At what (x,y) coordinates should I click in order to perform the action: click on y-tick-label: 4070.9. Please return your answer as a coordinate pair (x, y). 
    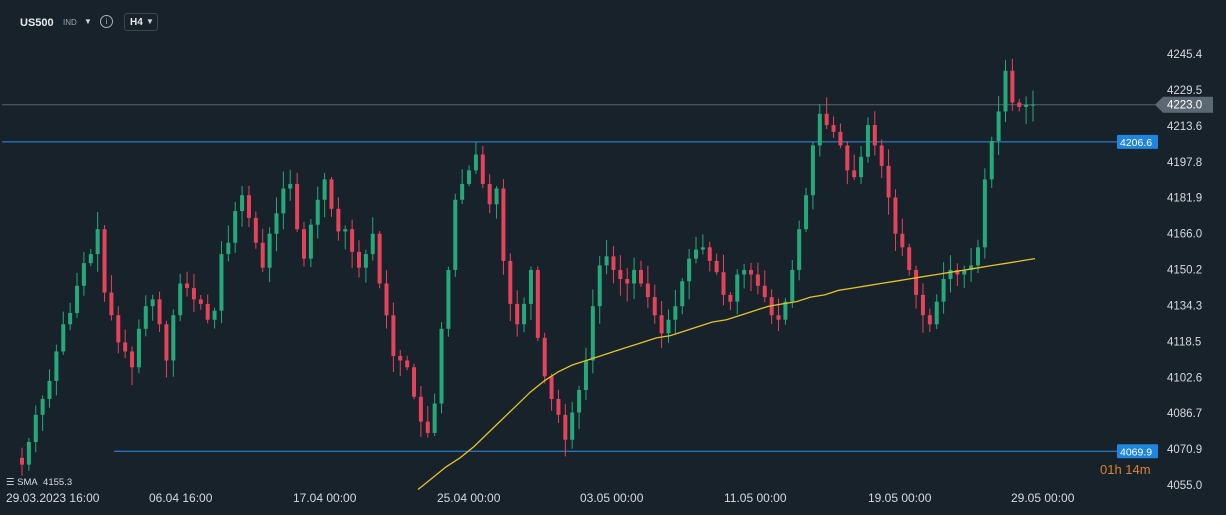
    Looking at the image, I should click on (1184, 450).